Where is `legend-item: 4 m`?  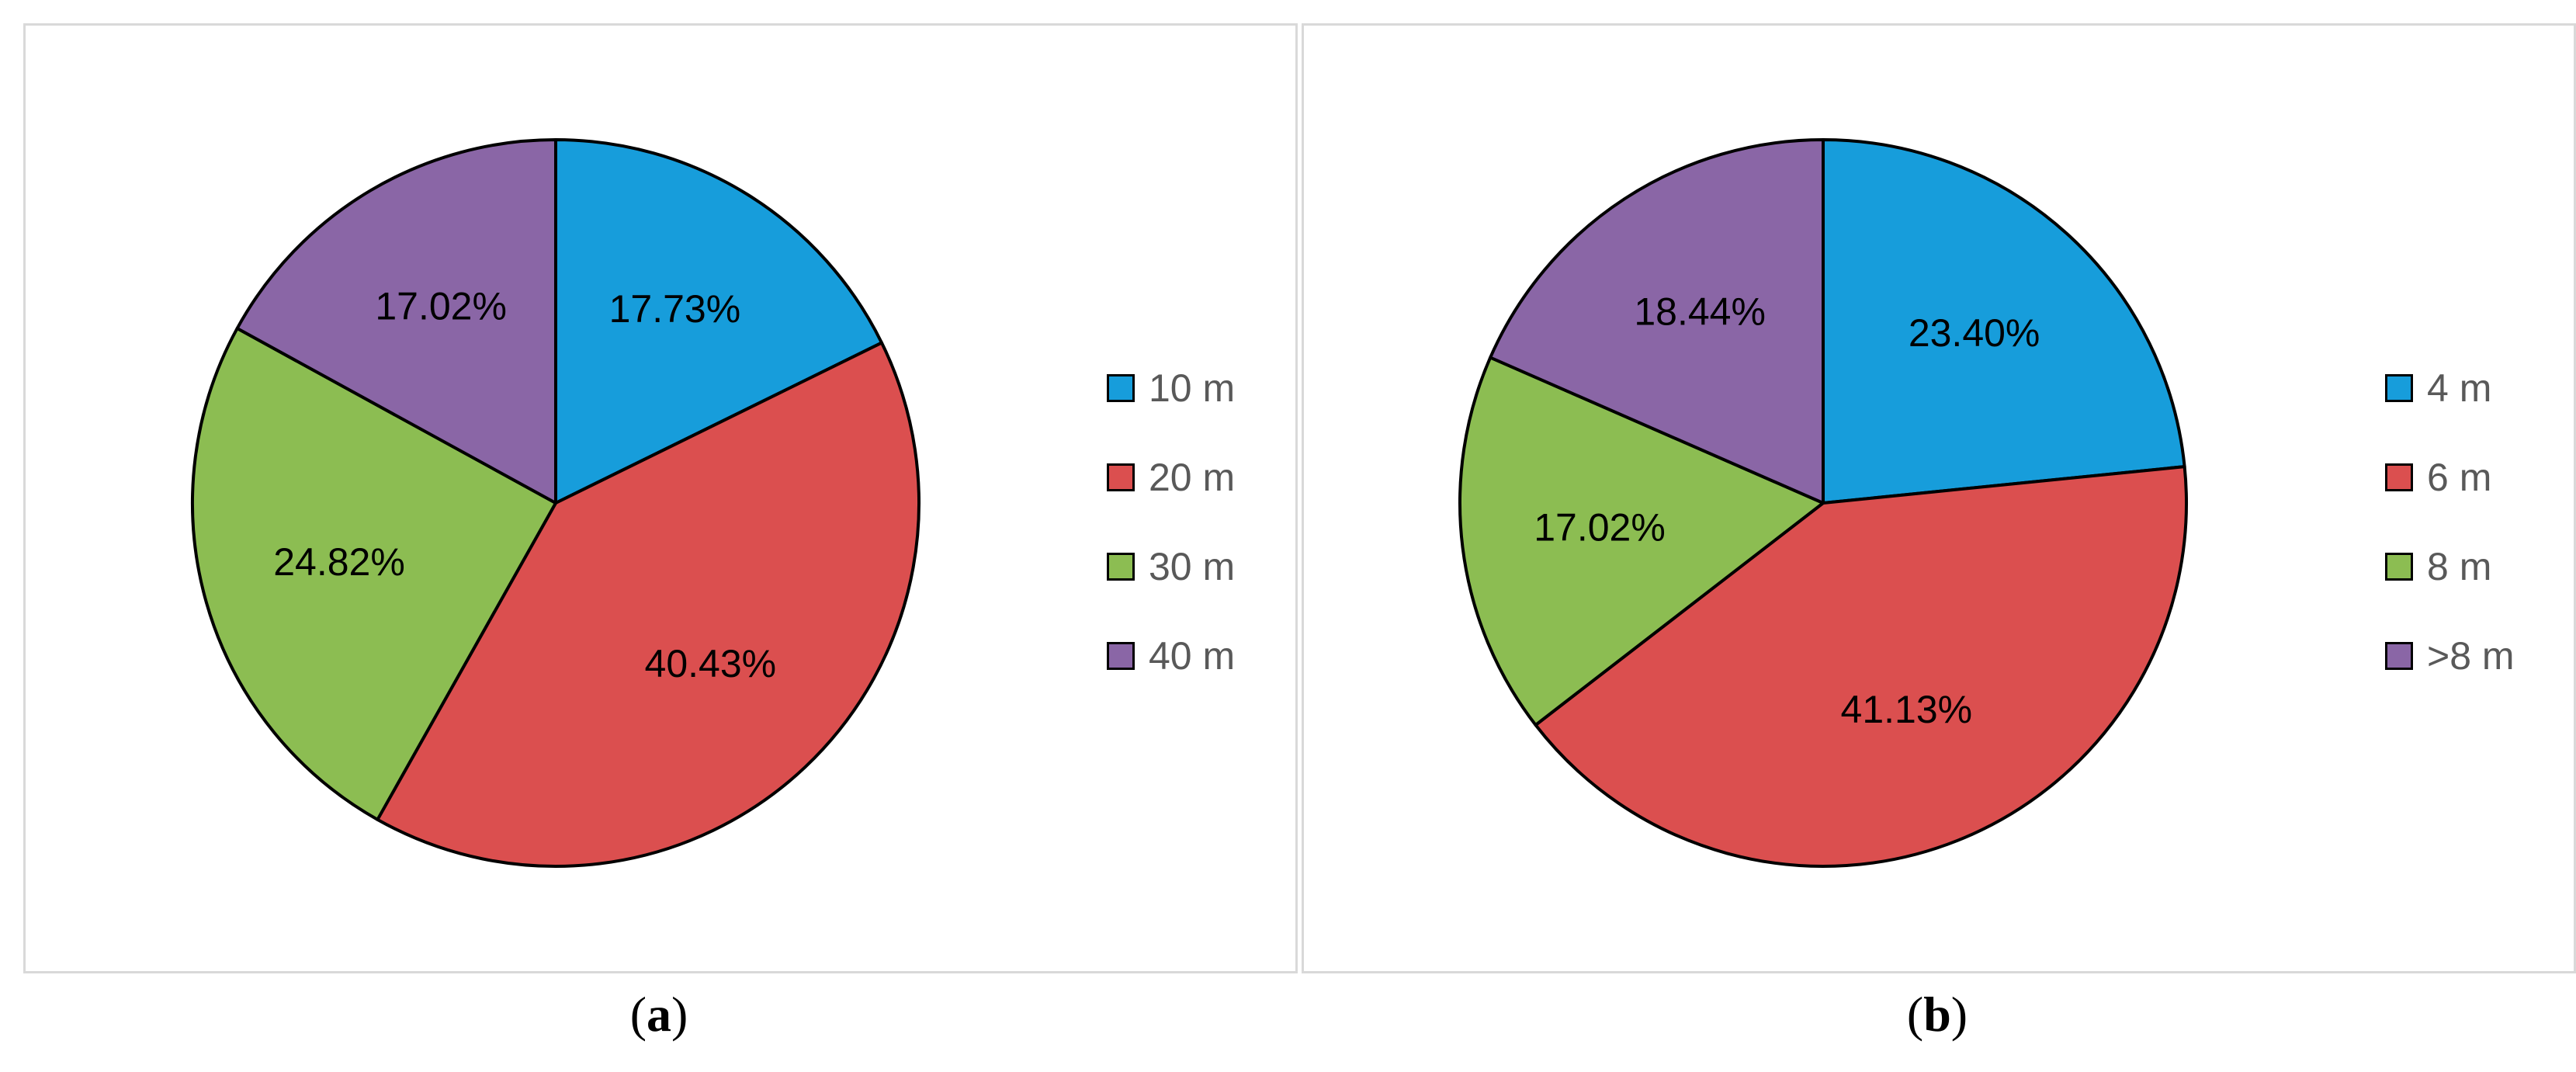 legend-item: 4 m is located at coordinates (2450, 402).